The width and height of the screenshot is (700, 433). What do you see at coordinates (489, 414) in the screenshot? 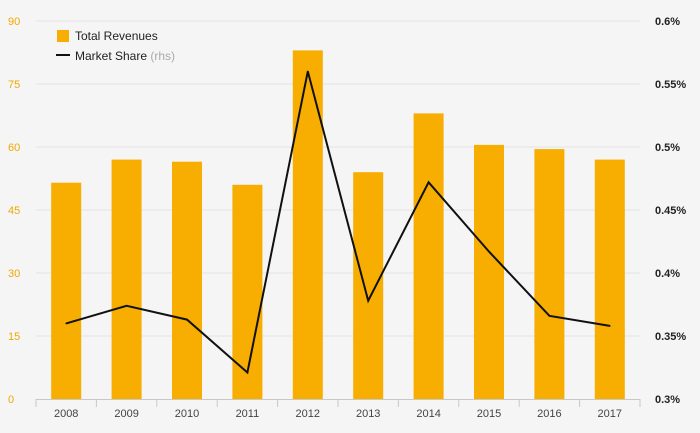
I see `x-tick-label: 2015` at bounding box center [489, 414].